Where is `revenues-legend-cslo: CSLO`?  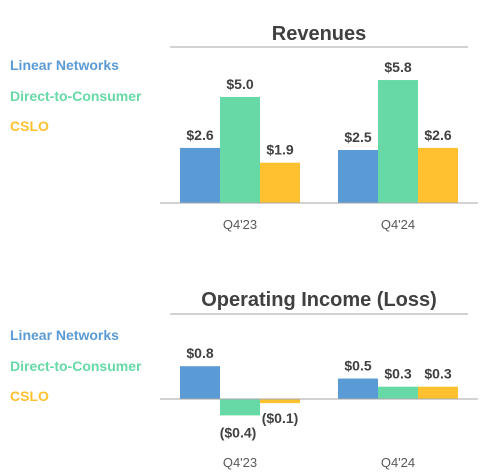 revenues-legend-cslo: CSLO is located at coordinates (29, 126).